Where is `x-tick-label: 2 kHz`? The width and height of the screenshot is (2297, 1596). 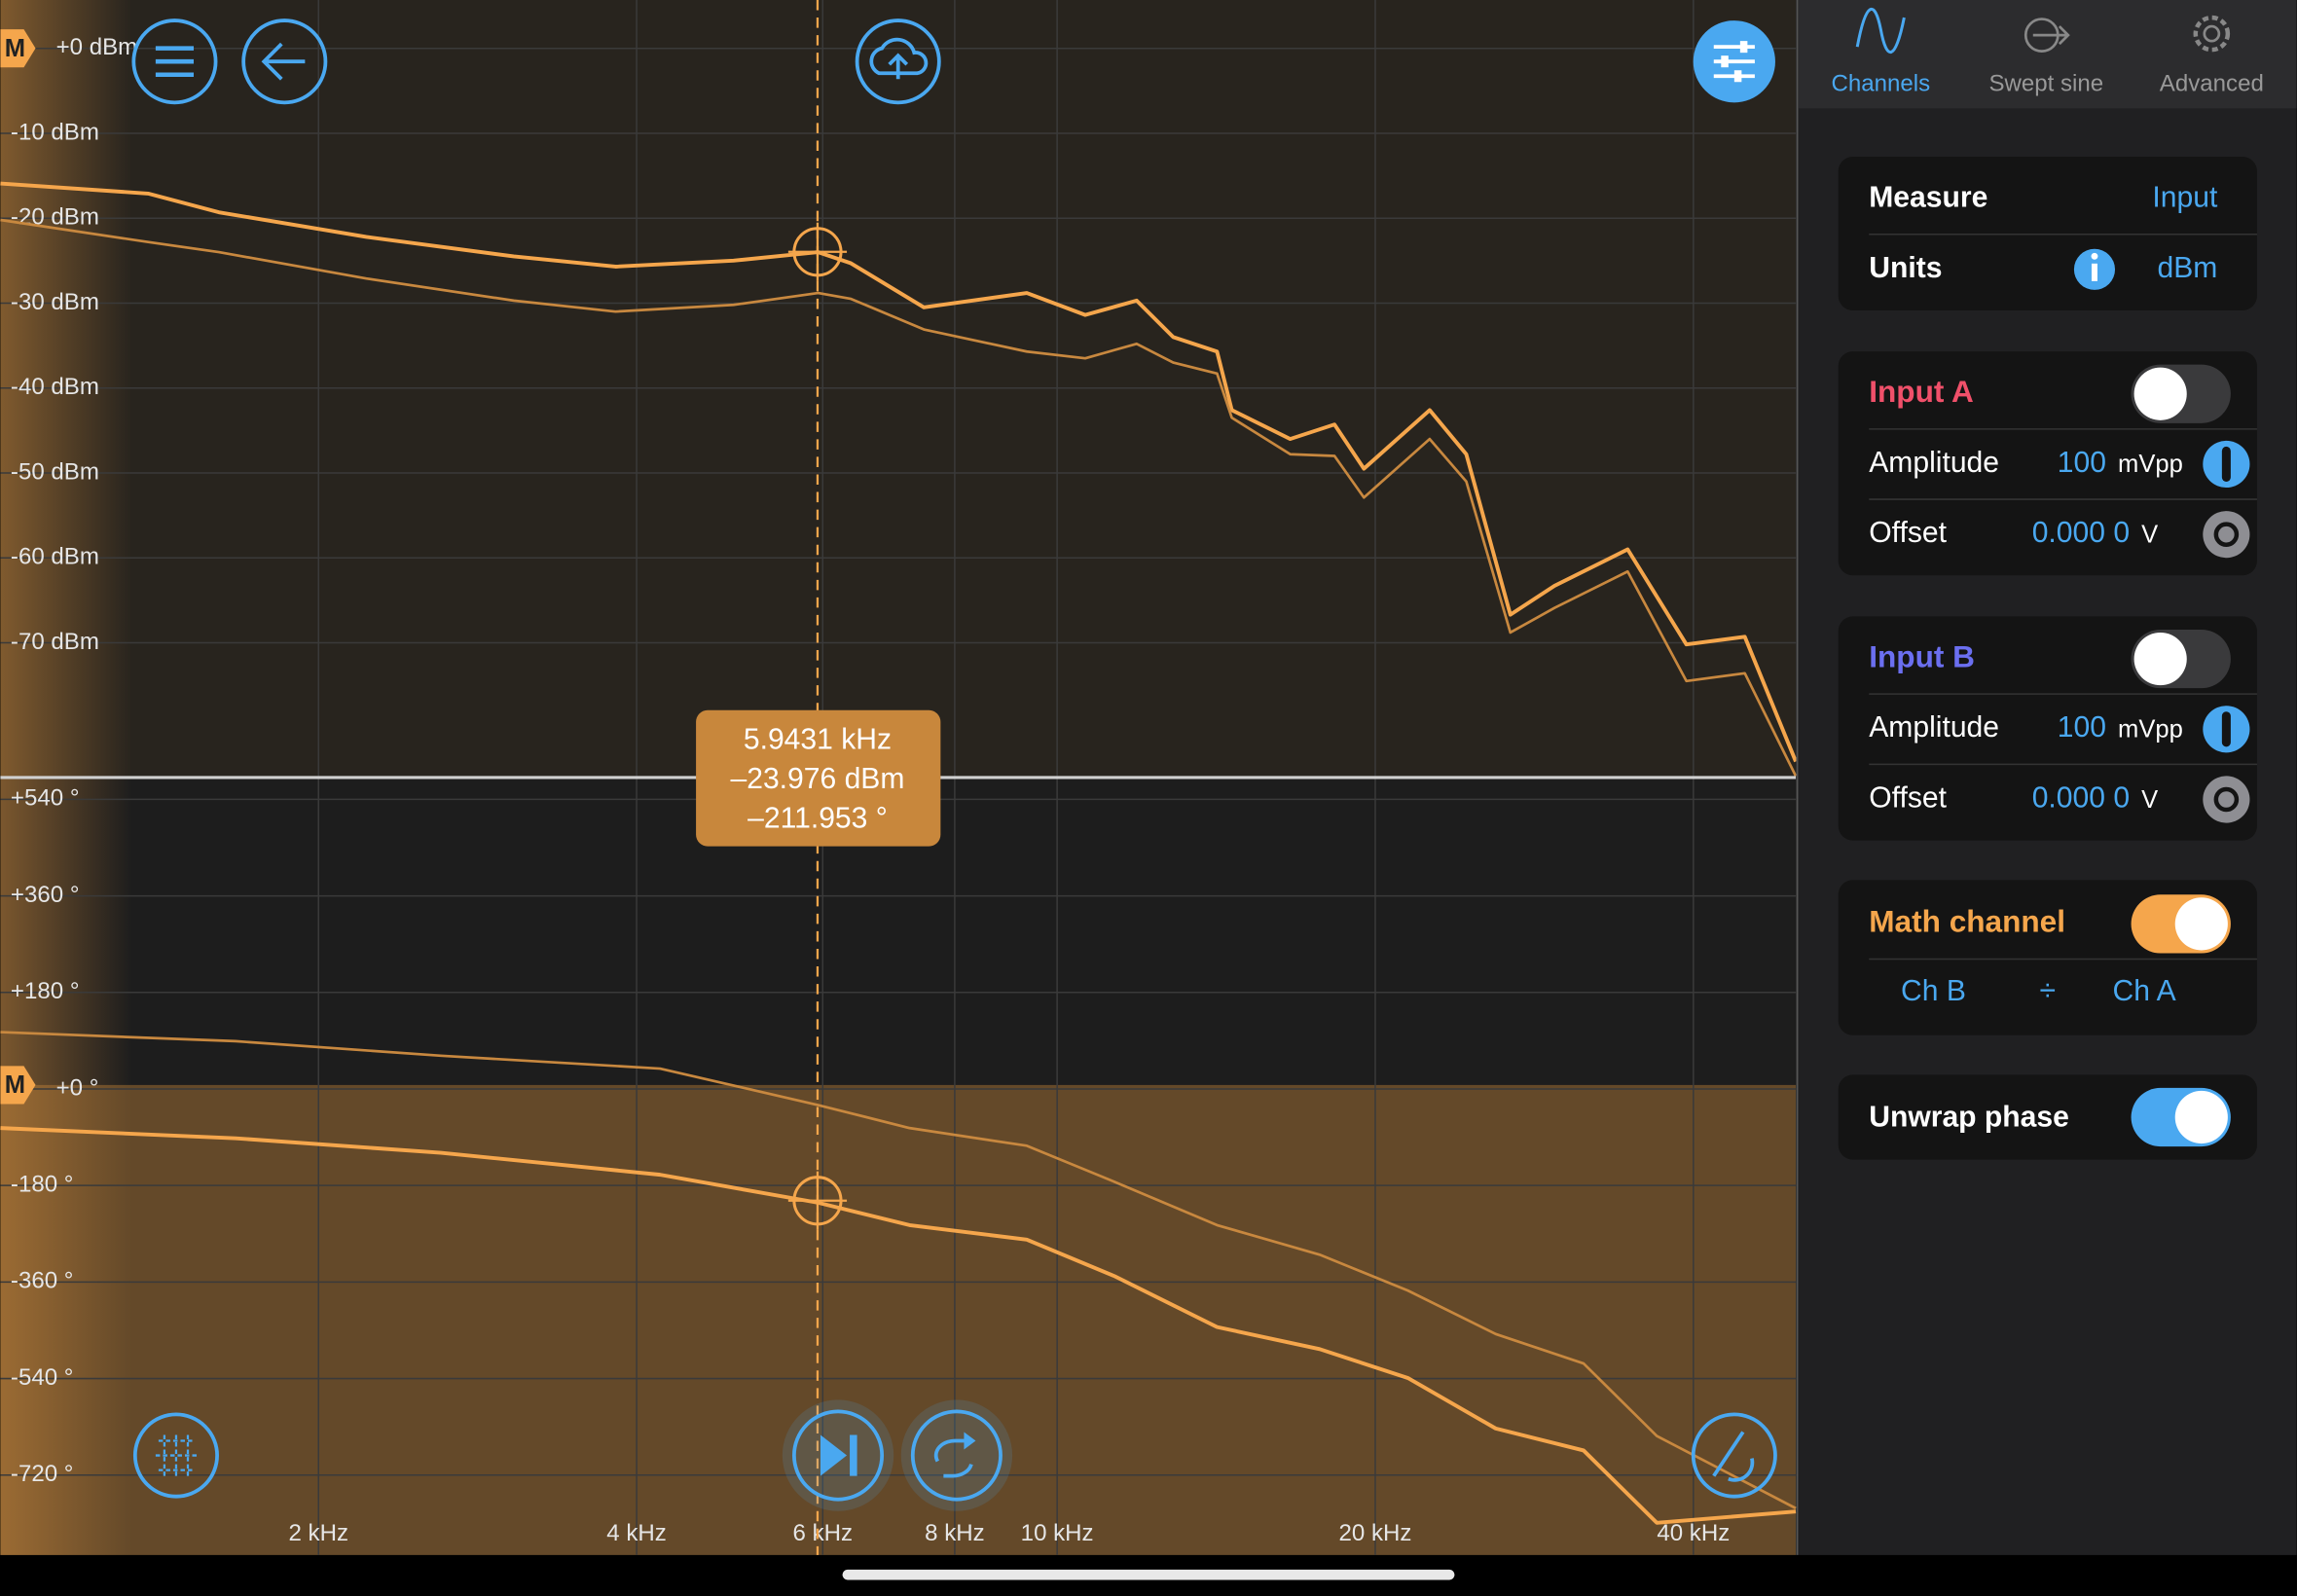
x-tick-label: 2 kHz is located at coordinates (318, 1533).